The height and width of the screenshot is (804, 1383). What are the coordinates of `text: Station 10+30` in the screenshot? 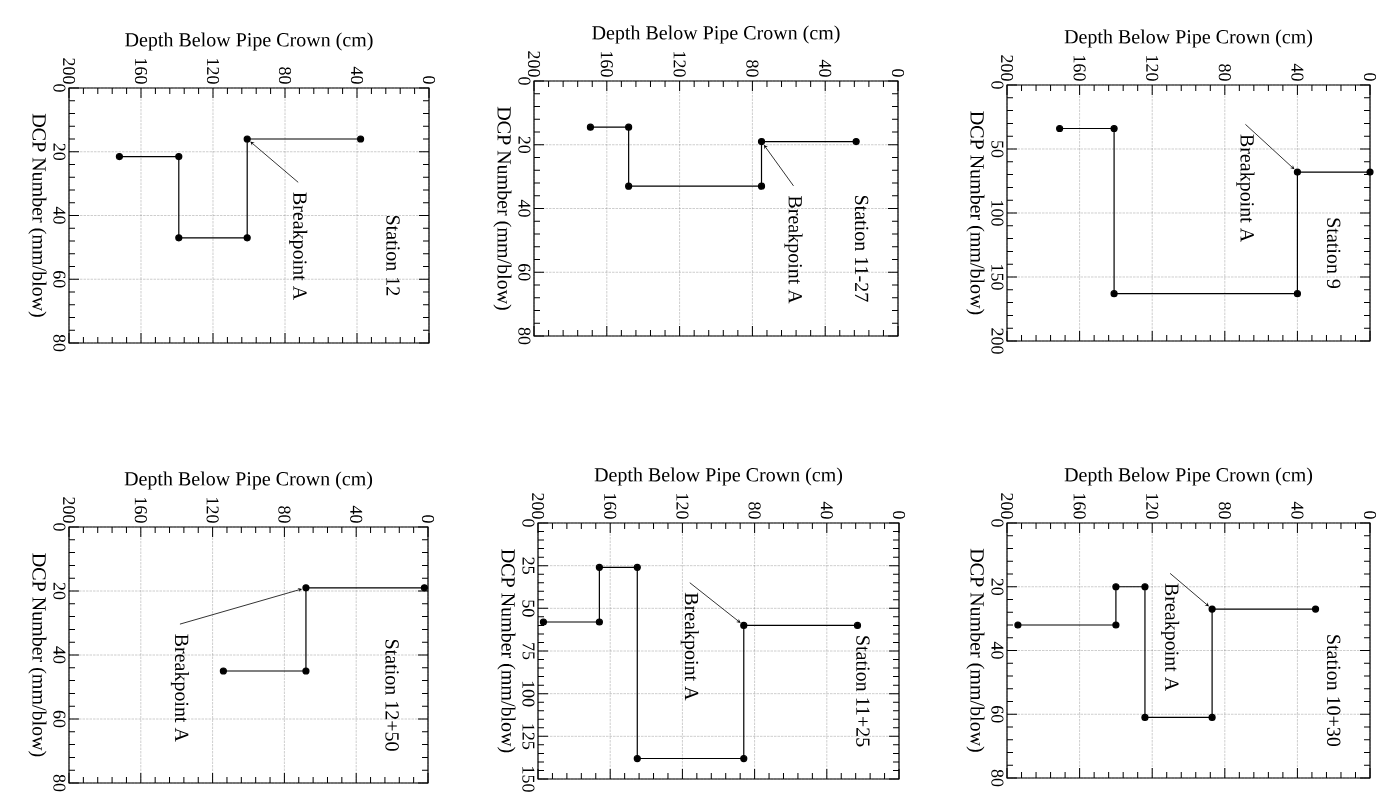 It's located at (1333, 691).